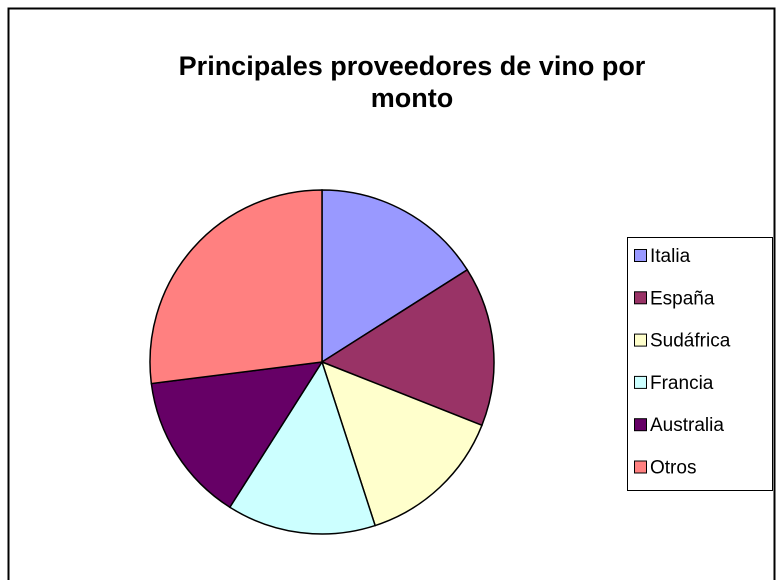 The image size is (777, 580). I want to click on legend-label: España, so click(682, 298).